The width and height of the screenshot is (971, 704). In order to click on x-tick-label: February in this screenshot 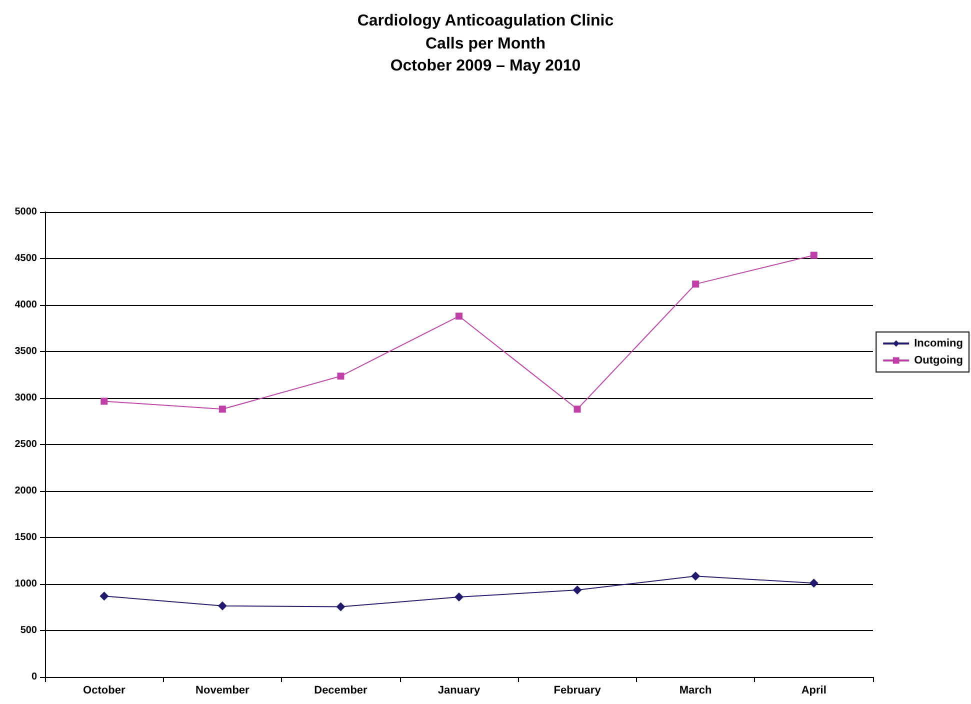, I will do `click(578, 690)`.